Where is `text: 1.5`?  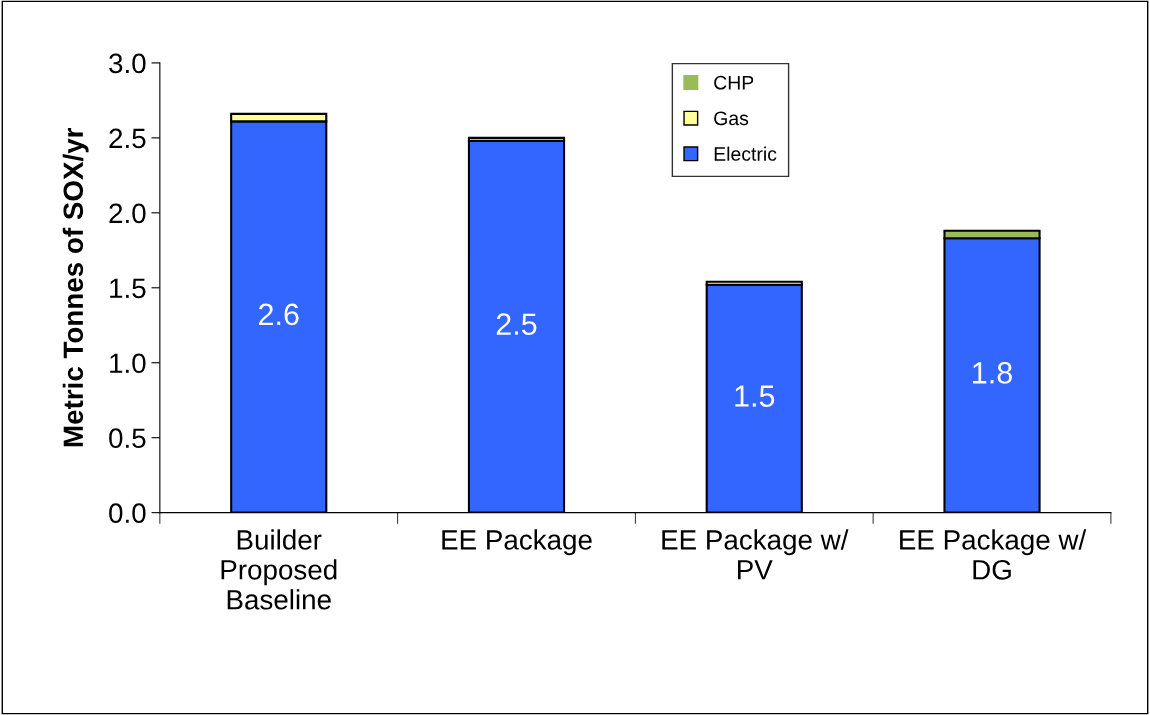
text: 1.5 is located at coordinates (128, 288).